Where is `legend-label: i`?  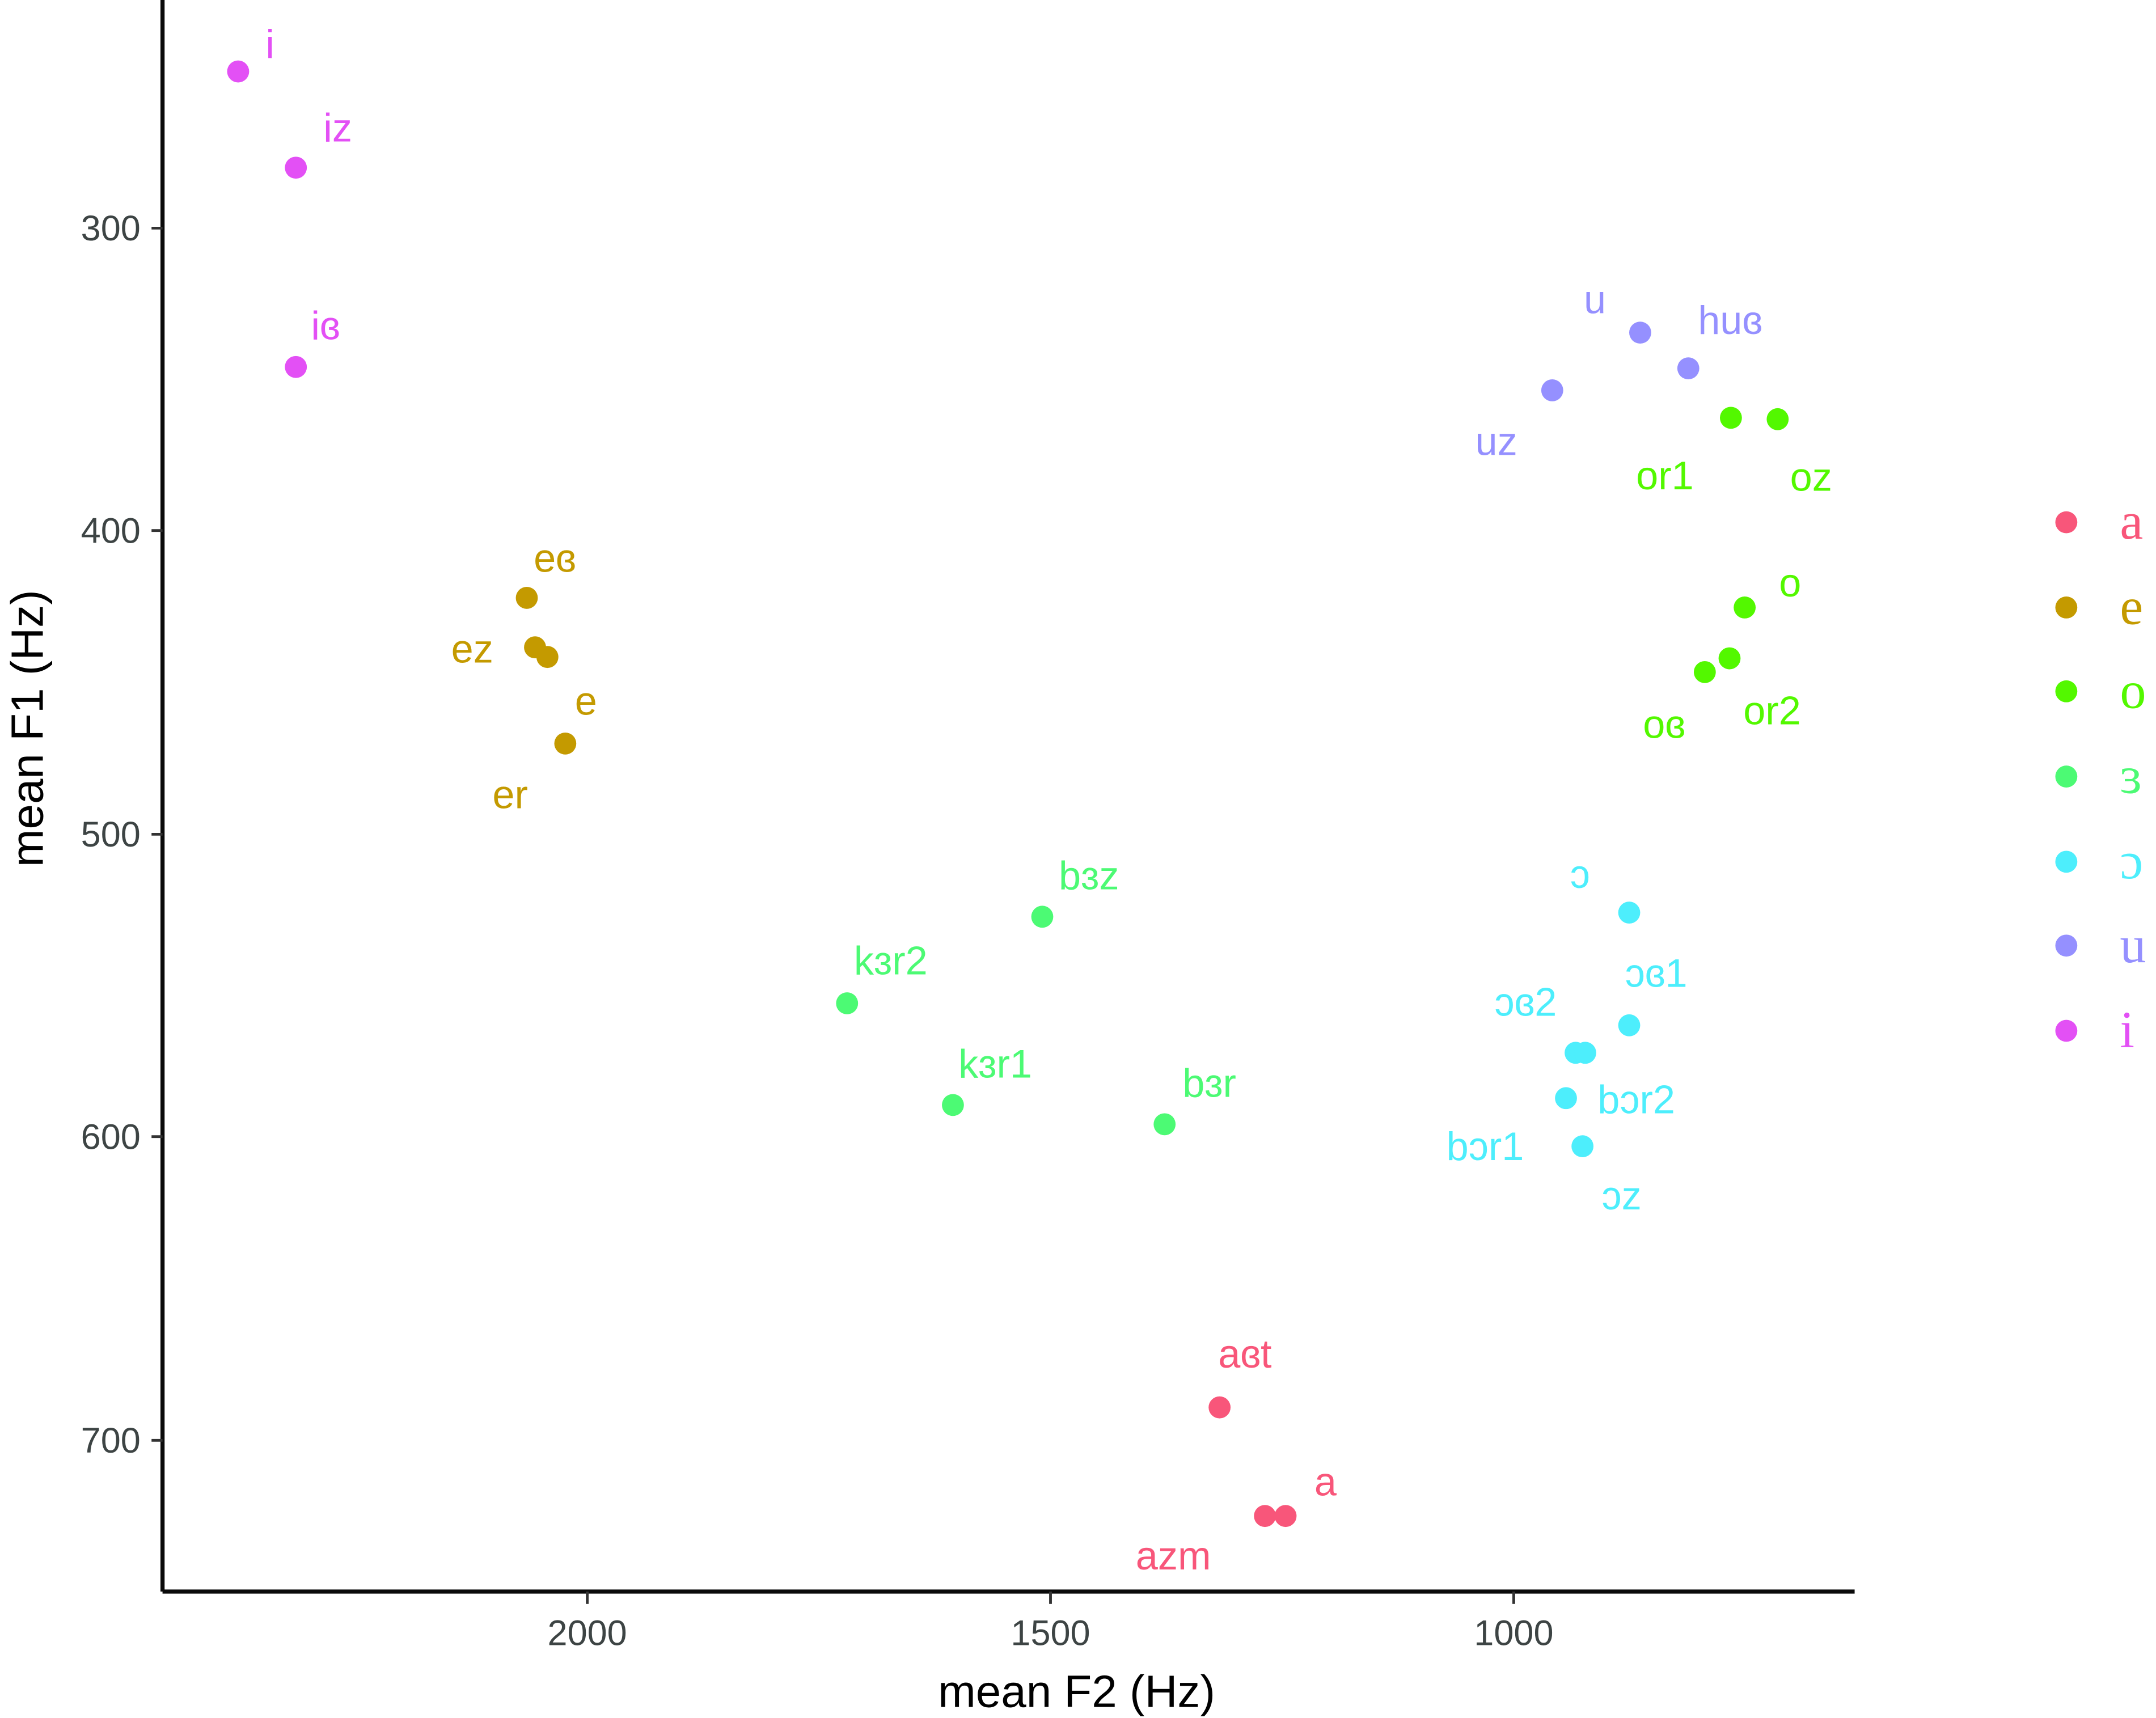
legend-label: i is located at coordinates (2127, 1030).